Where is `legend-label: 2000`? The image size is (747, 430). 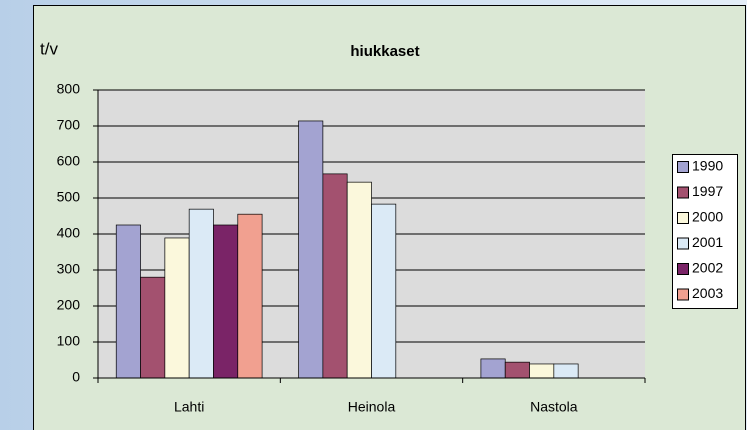 legend-label: 2000 is located at coordinates (707, 217).